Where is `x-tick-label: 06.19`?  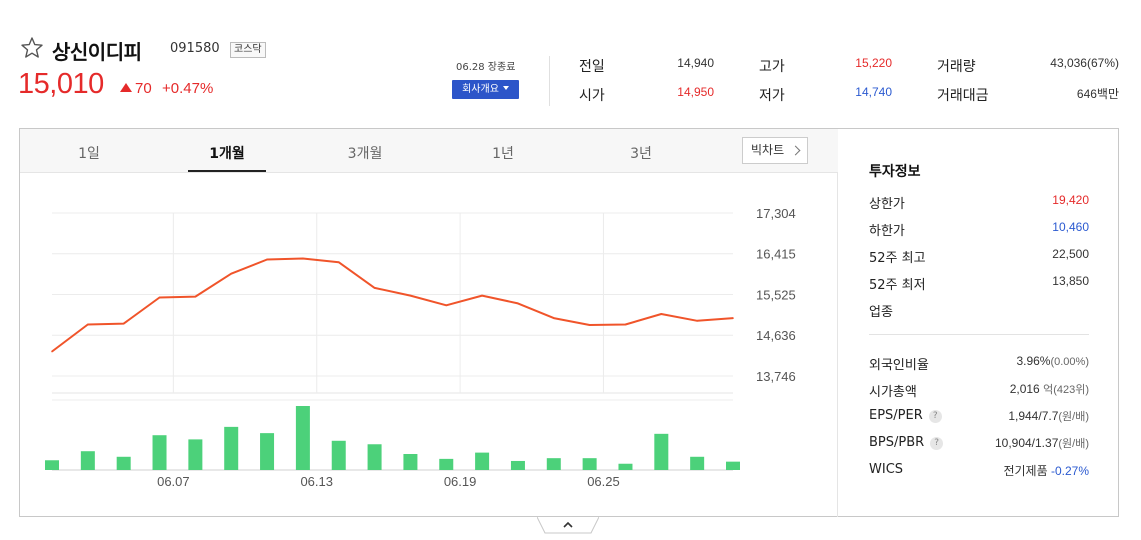
x-tick-label: 06.19 is located at coordinates (460, 481).